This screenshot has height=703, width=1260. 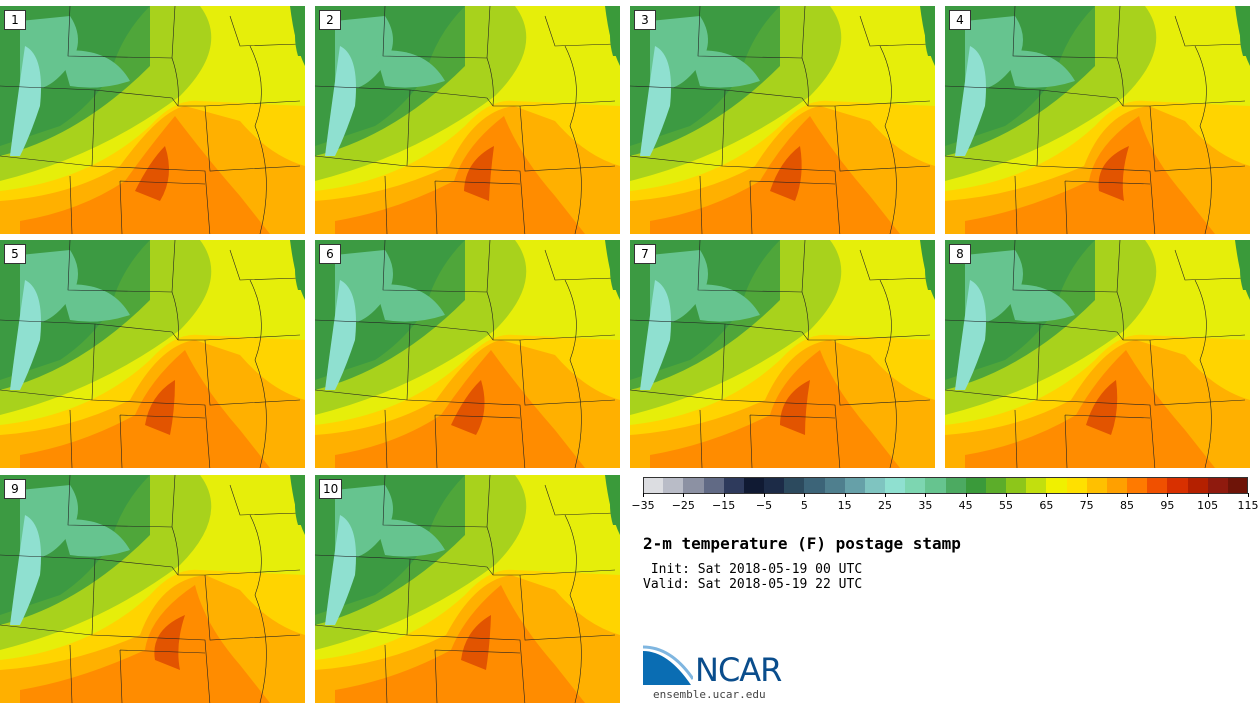 What do you see at coordinates (683, 505) in the screenshot?
I see `colorbar-tick-label: −25` at bounding box center [683, 505].